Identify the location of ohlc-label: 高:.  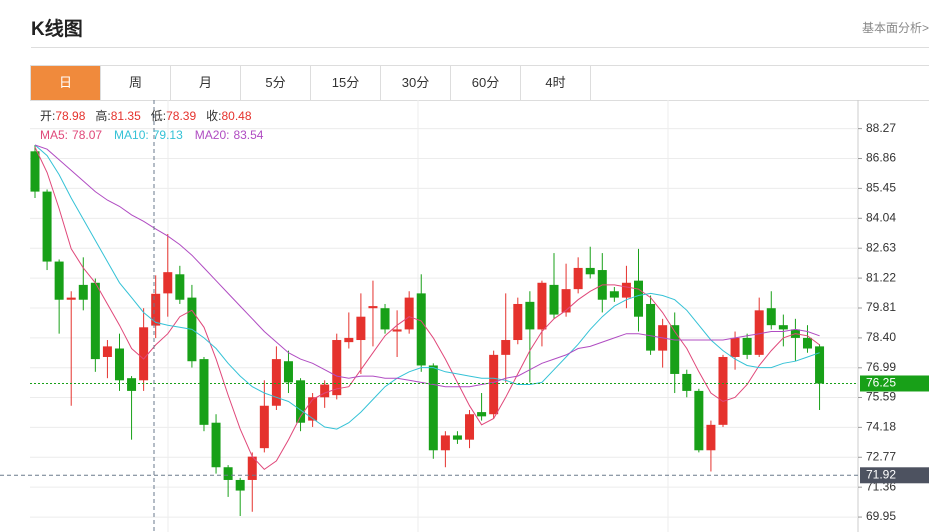
(102, 115).